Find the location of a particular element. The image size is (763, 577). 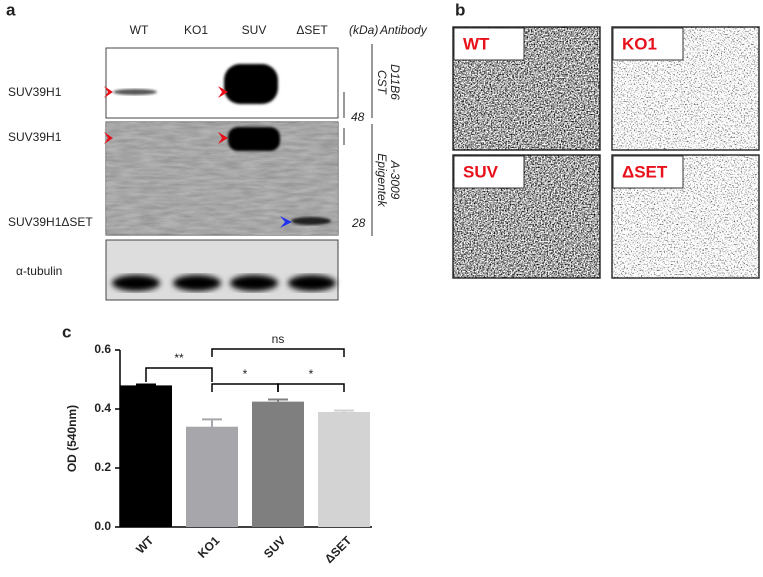

panel-label: c is located at coordinates (66, 331).